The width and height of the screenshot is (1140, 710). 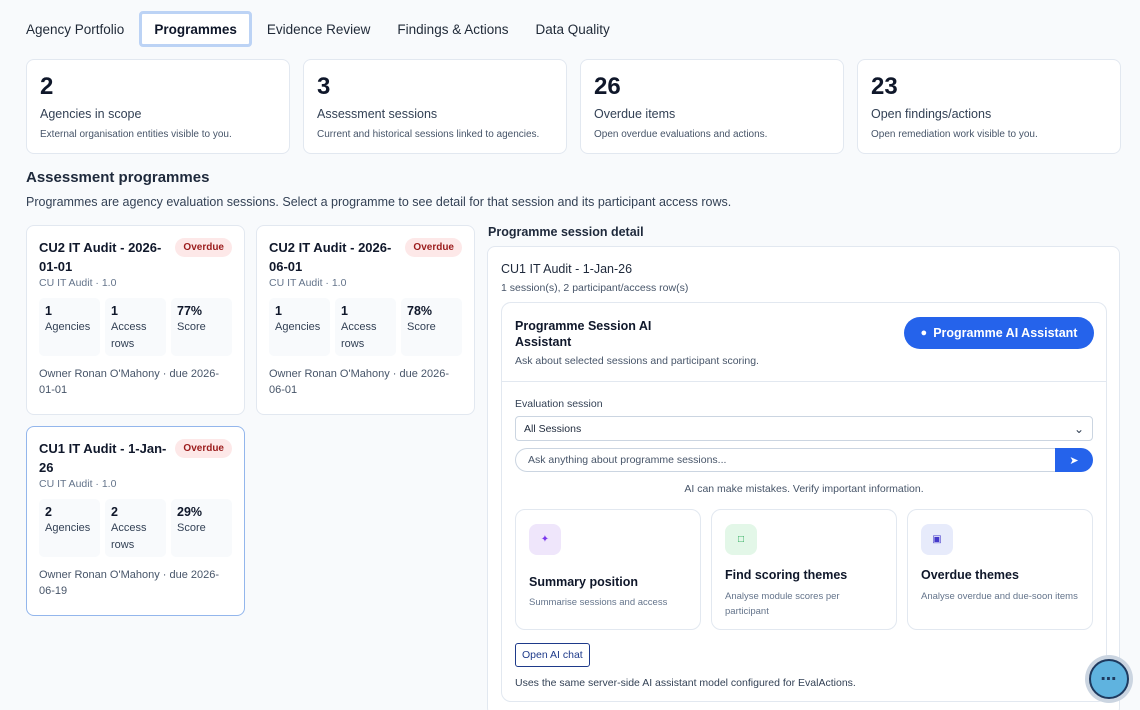 What do you see at coordinates (118, 177) in the screenshot?
I see `section-title: Assessment programmes` at bounding box center [118, 177].